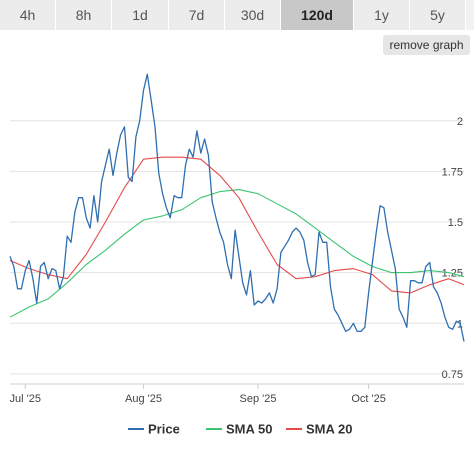 This screenshot has width=474, height=455. What do you see at coordinates (197, 15) in the screenshot?
I see `tab-7d: 7d` at bounding box center [197, 15].